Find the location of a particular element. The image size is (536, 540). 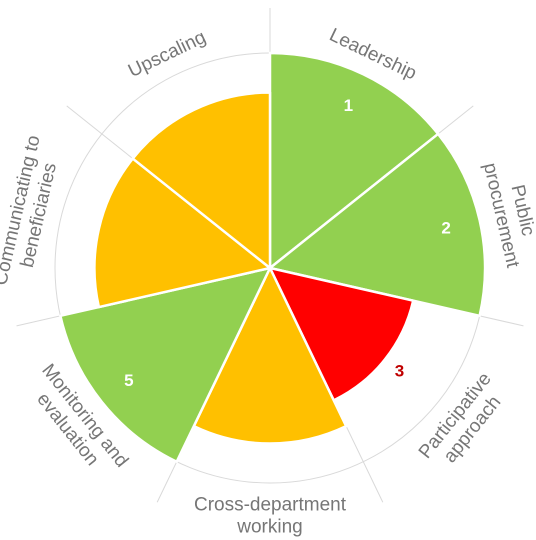

segment-2-number: 2 is located at coordinates (445, 227).